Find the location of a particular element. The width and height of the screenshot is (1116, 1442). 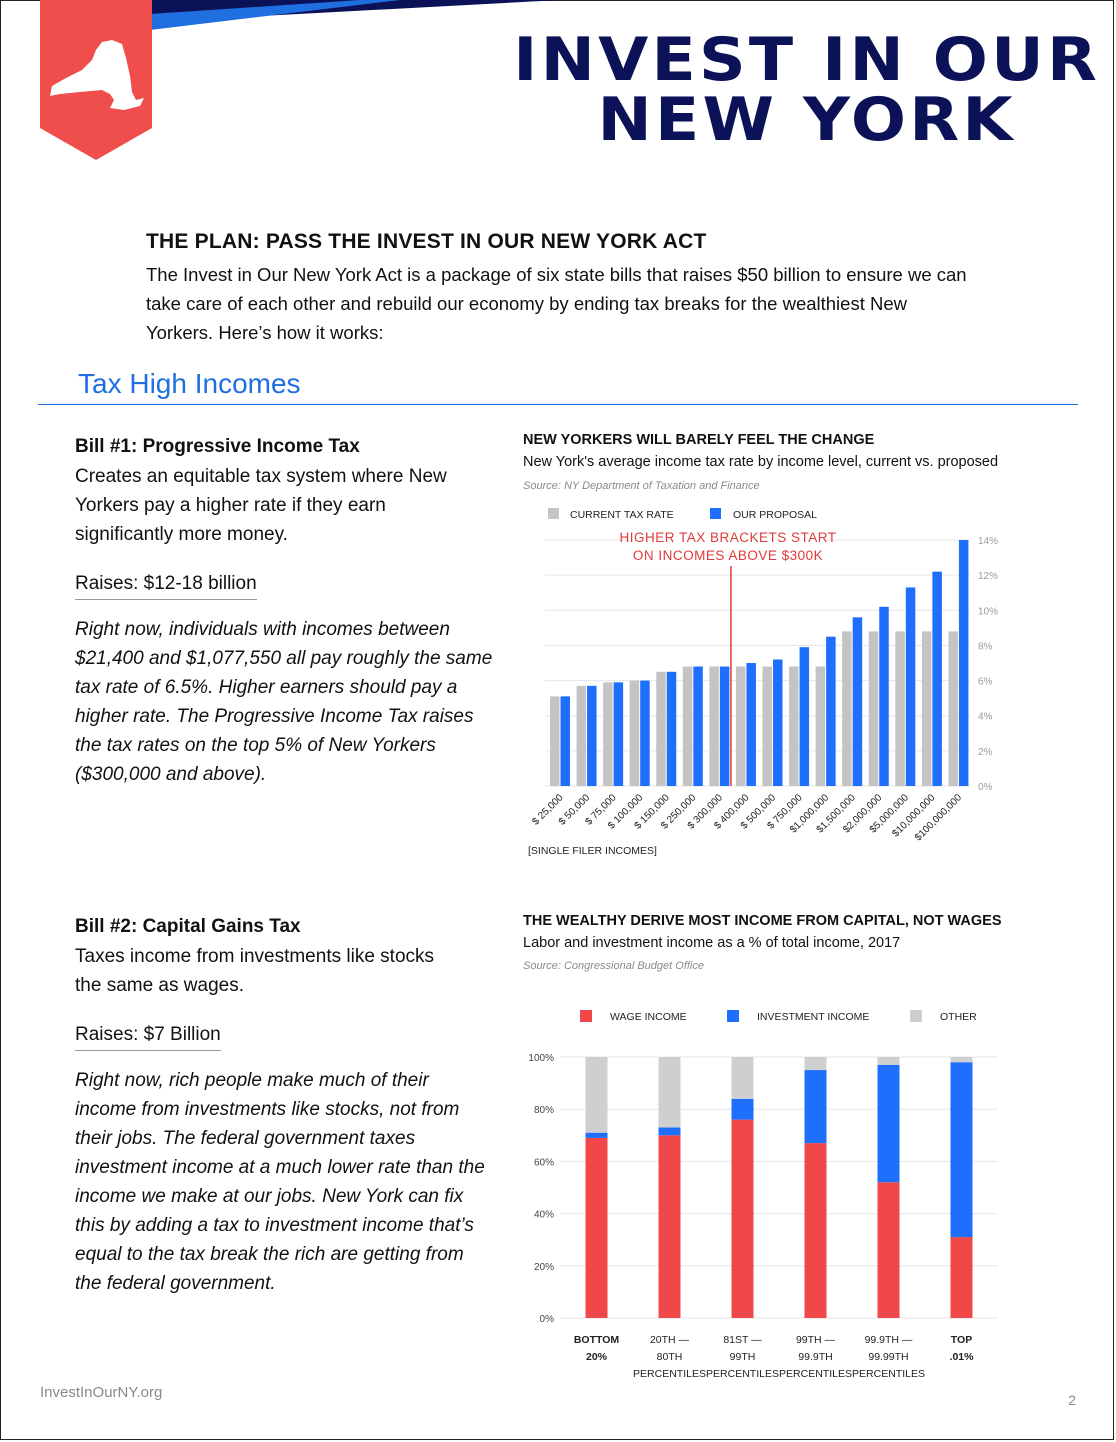

page-number: 2 is located at coordinates (1072, 1400).